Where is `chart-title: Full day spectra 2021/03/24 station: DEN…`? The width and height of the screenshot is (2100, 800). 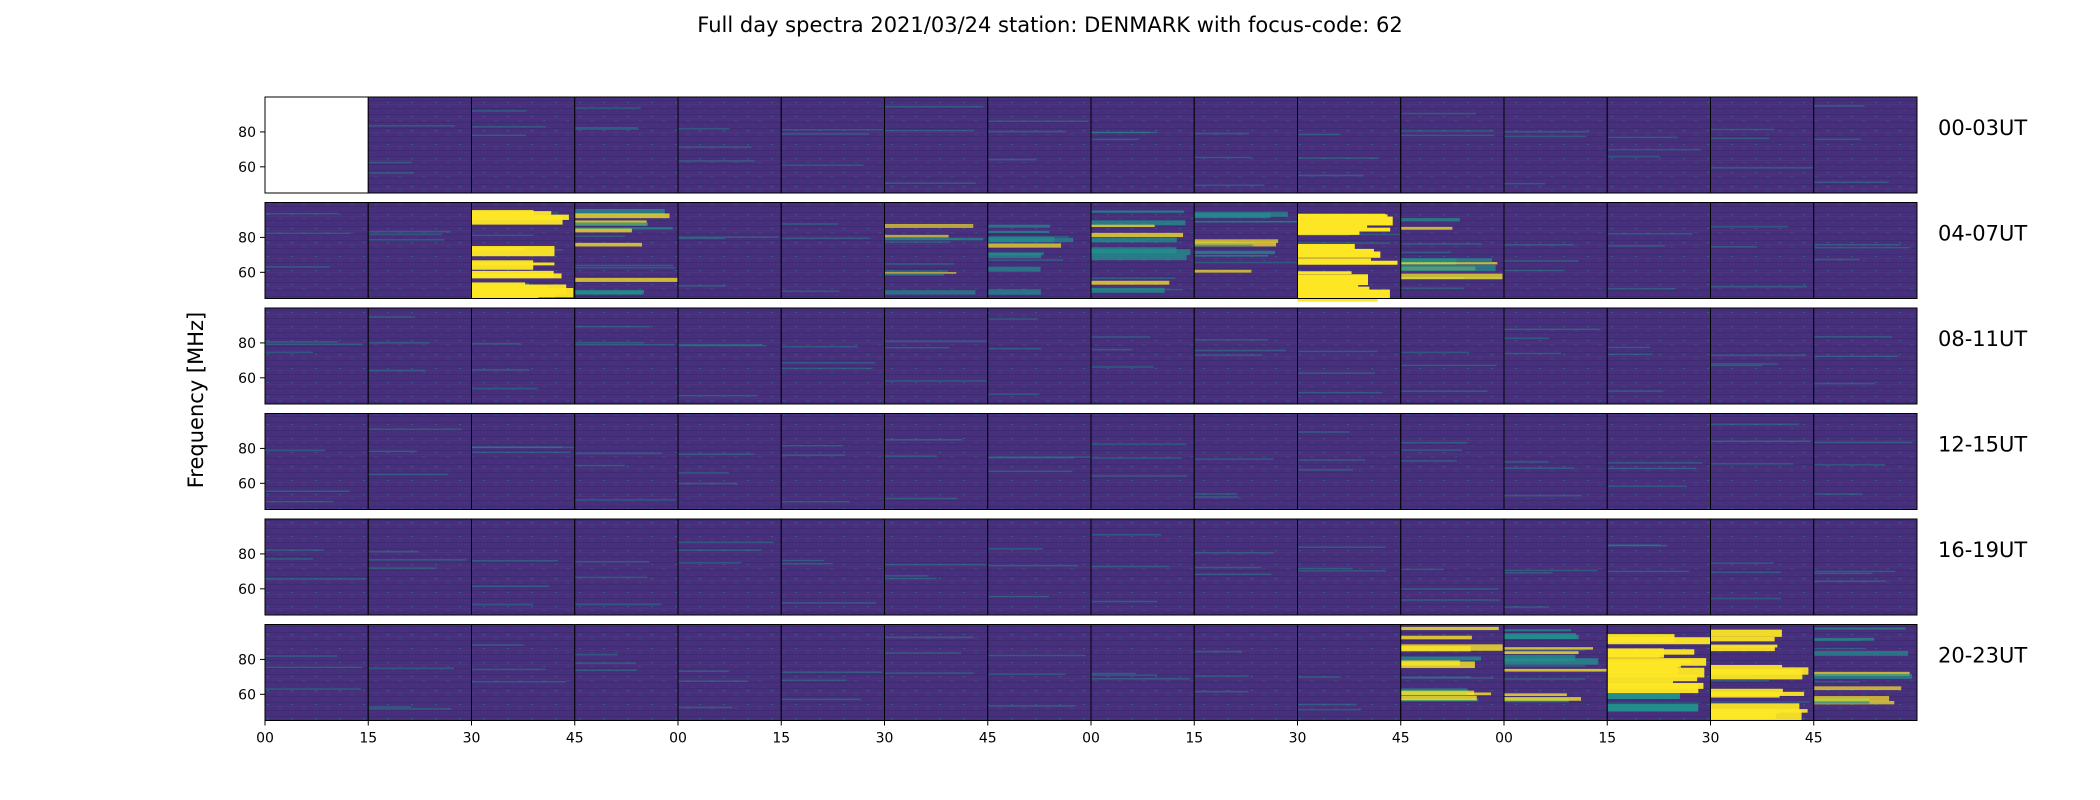 chart-title: Full day spectra 2021/03/24 station: DEN… is located at coordinates (1050, 25).